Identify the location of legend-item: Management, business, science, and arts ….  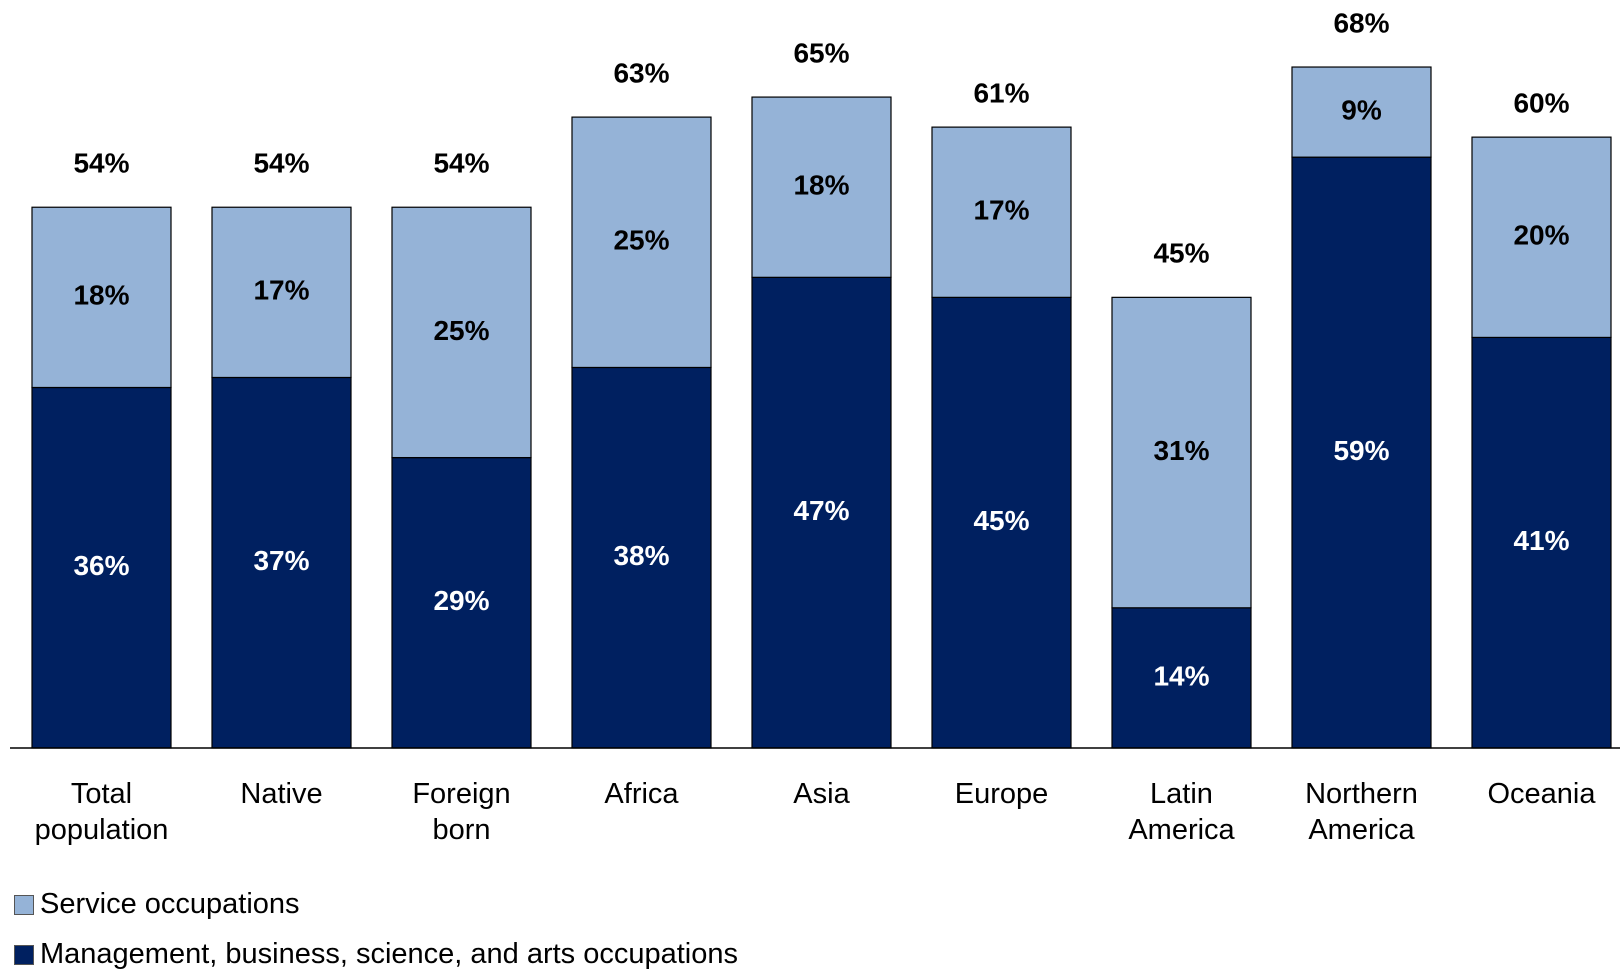
(376, 954).